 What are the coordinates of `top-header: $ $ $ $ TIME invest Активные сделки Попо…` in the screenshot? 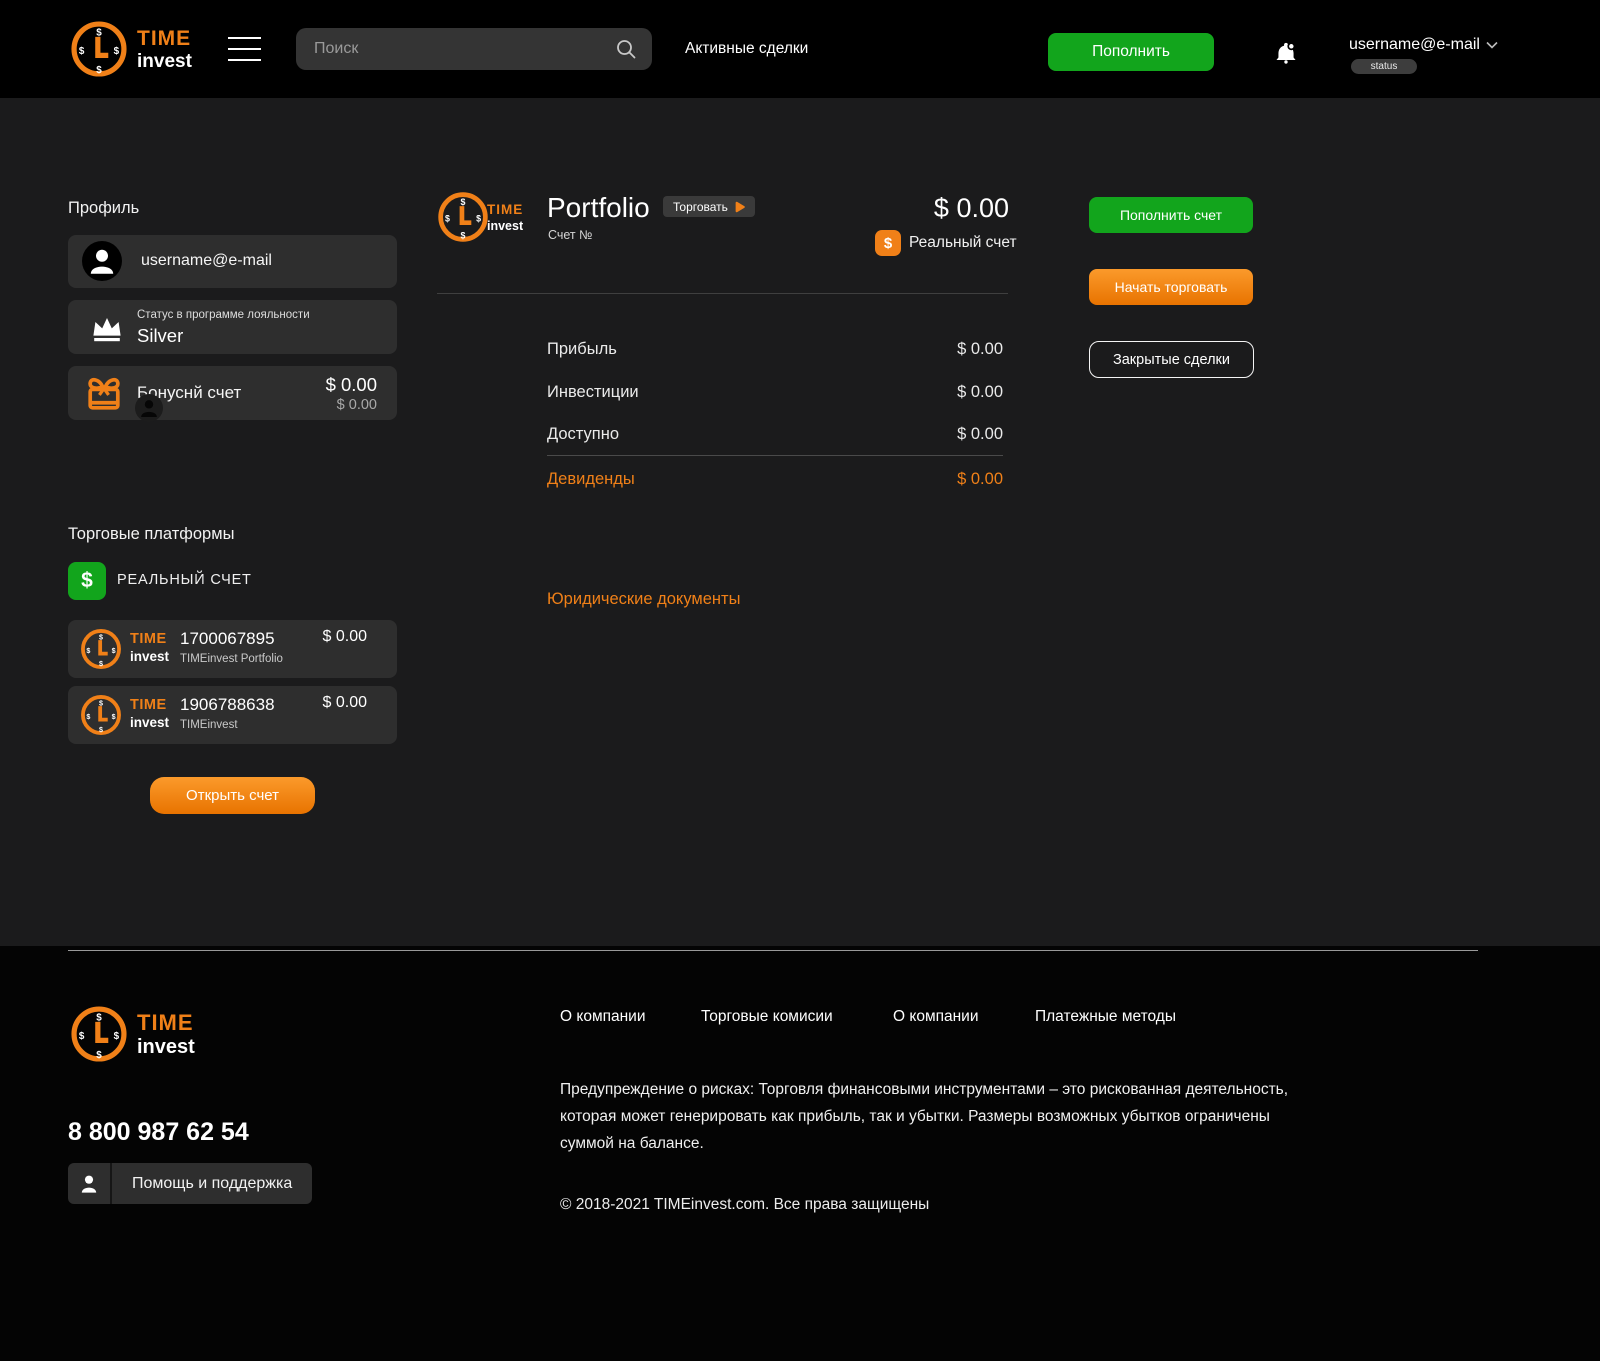 It's located at (800, 49).